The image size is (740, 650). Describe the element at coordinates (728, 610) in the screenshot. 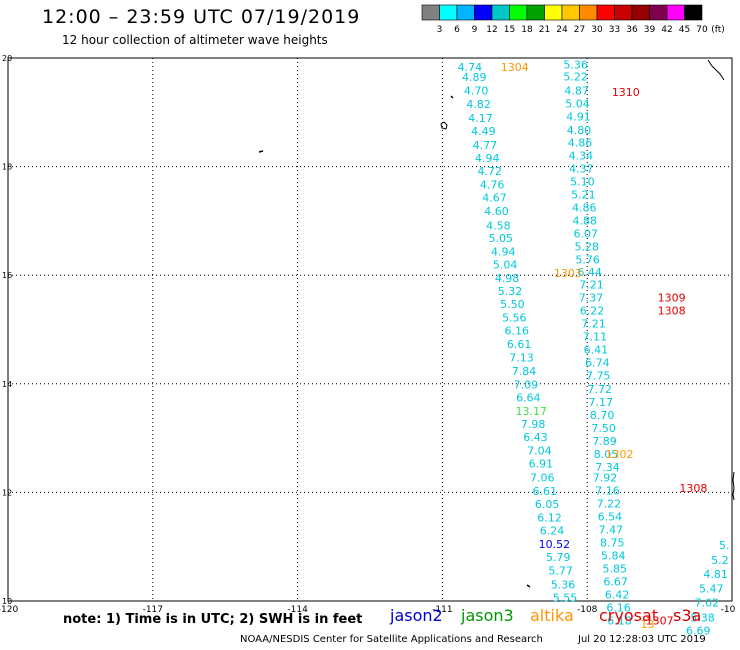

I see `lon-tick-label: -10` at that location.